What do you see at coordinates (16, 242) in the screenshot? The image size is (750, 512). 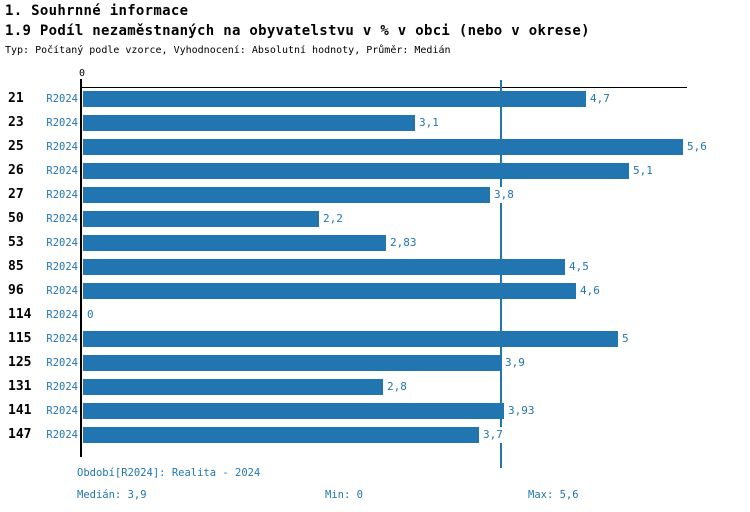 I see `category-label: 53` at bounding box center [16, 242].